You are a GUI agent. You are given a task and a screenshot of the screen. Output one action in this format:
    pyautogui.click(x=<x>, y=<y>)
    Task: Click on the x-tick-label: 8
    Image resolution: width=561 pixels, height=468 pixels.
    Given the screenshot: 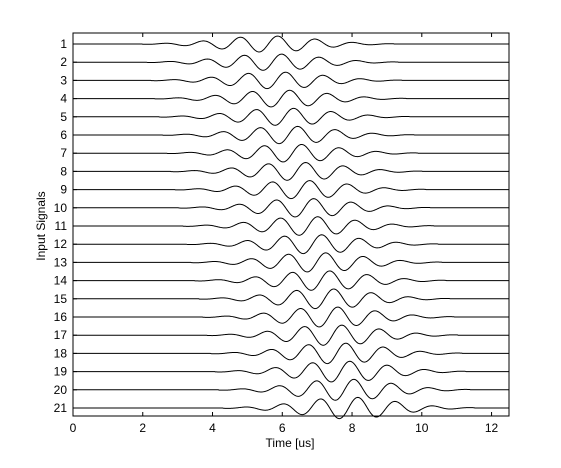 What is the action you would take?
    pyautogui.click(x=352, y=428)
    